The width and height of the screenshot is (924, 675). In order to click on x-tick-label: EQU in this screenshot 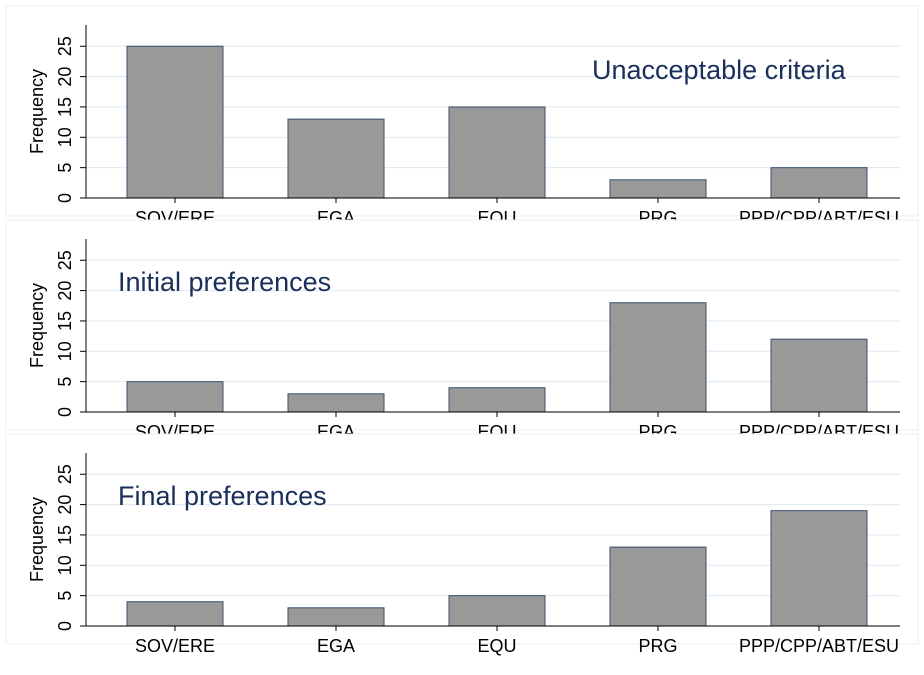, I will do `click(496, 646)`.